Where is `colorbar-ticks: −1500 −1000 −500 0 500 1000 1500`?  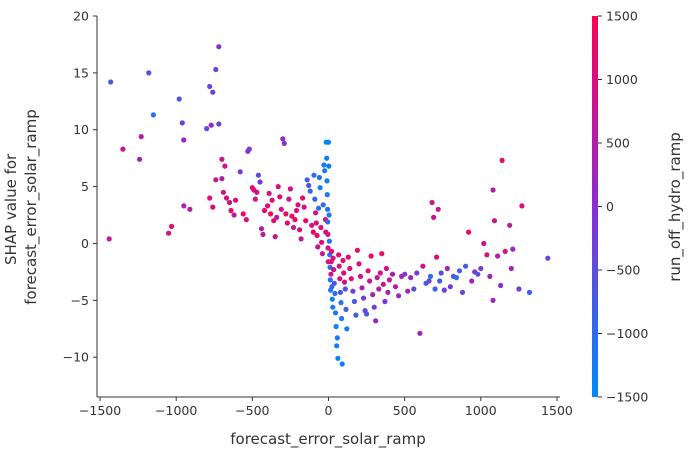 colorbar-ticks: −1500 −1000 −500 0 500 1000 1500 is located at coordinates (623, 207).